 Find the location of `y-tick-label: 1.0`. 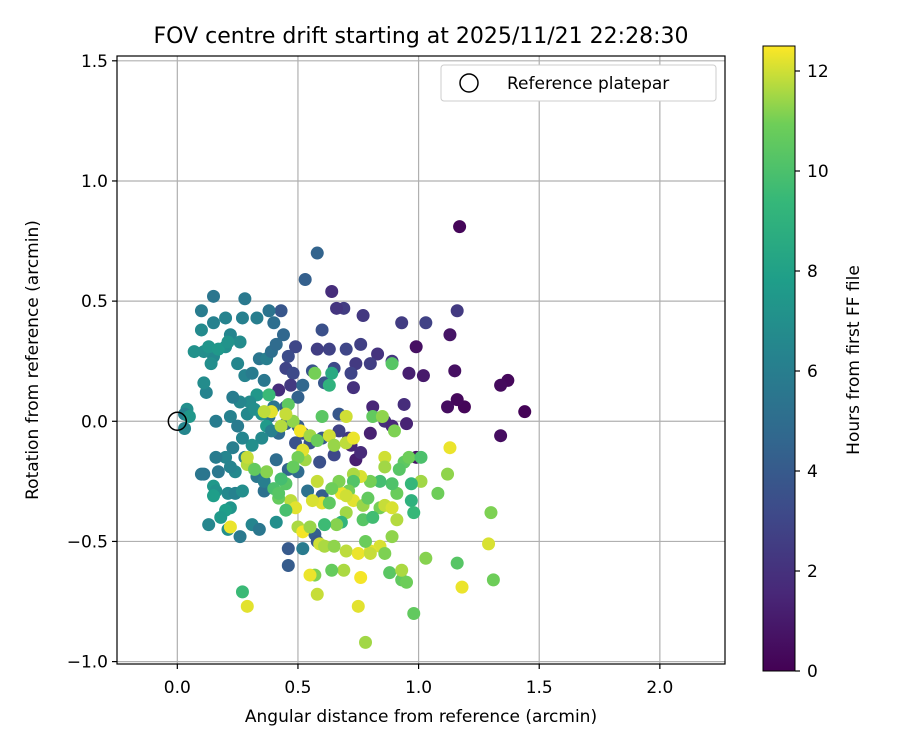

y-tick-label: 1.0 is located at coordinates (94, 182).